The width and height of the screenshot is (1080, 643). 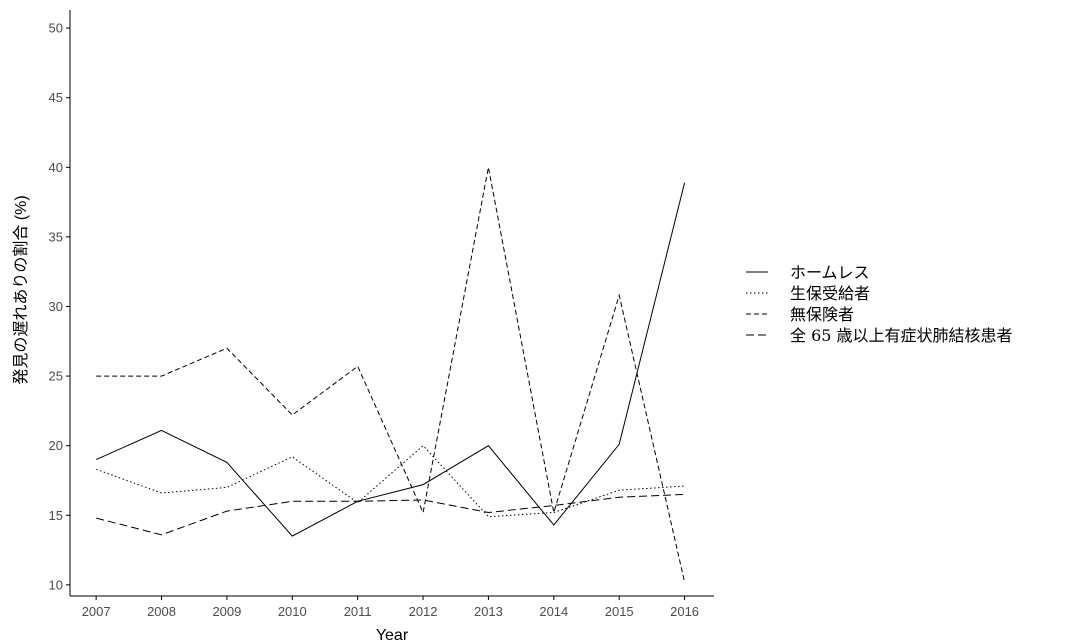 I want to click on y-tick-label: 25, so click(x=56, y=376).